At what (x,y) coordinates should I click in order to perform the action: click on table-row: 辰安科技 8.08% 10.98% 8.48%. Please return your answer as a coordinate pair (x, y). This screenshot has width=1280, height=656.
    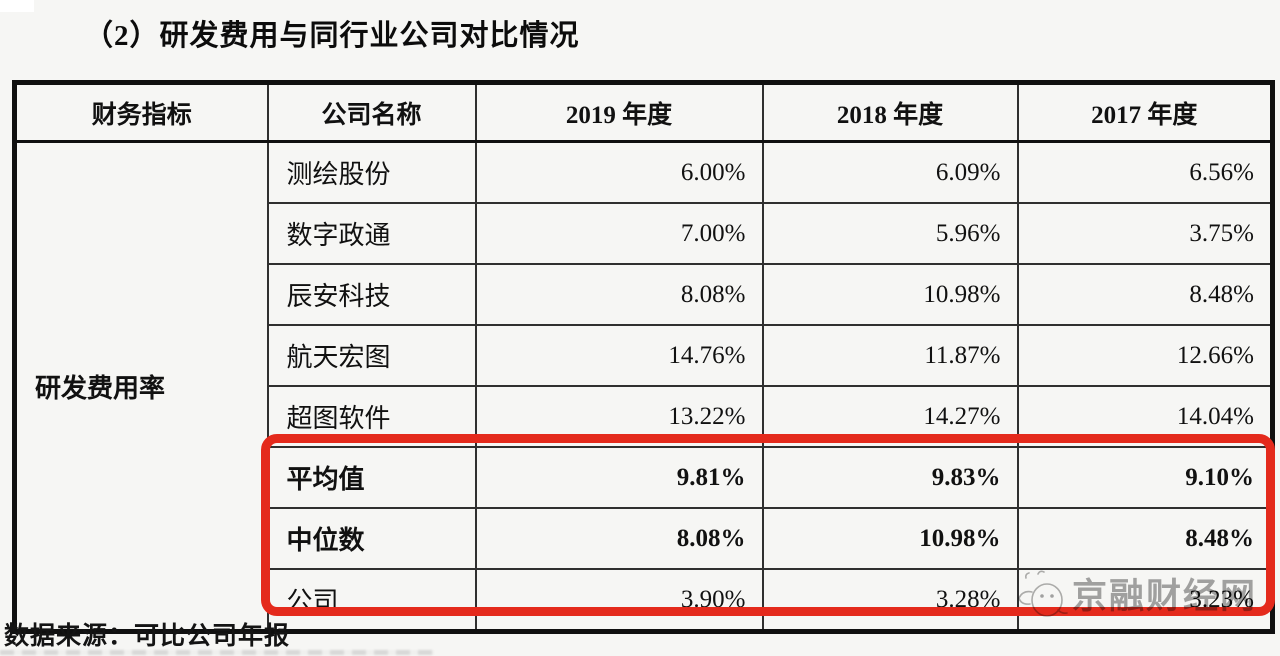
    Looking at the image, I should click on (644, 294).